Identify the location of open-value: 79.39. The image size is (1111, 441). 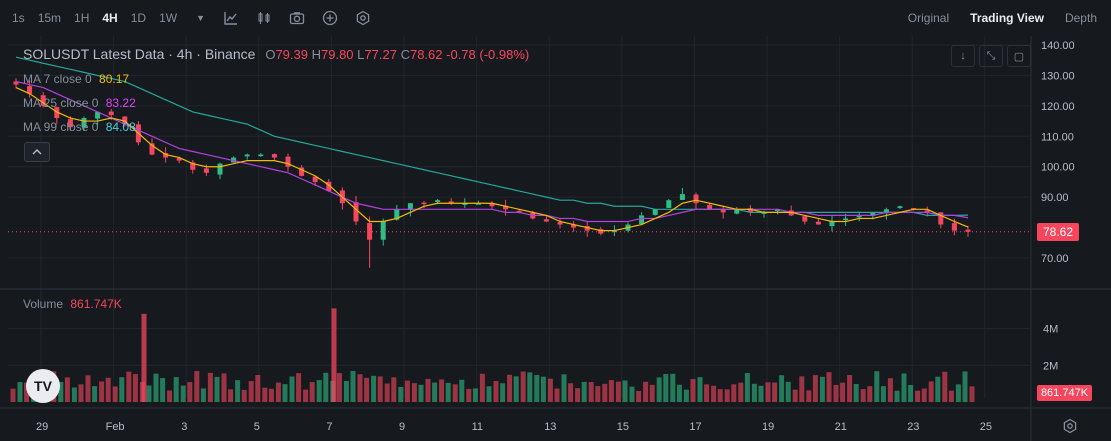
(291, 54).